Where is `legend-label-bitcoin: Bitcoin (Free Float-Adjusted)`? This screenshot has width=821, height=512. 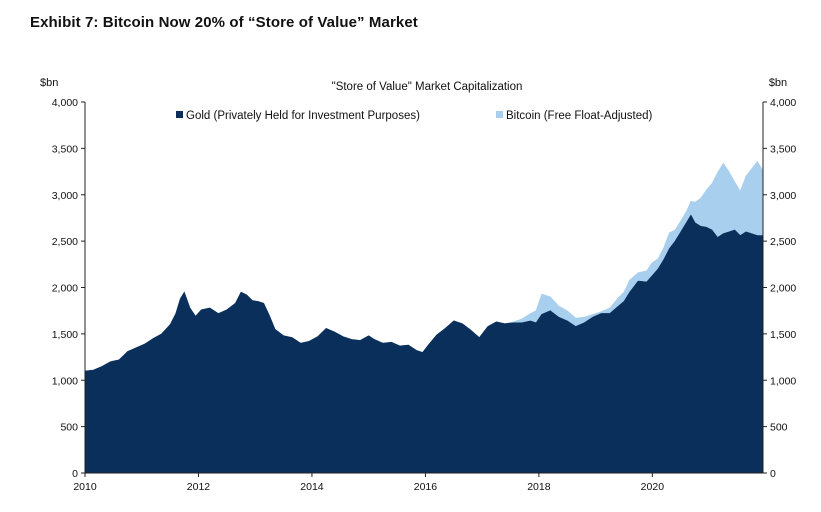
legend-label-bitcoin: Bitcoin (Free Float-Adjusted) is located at coordinates (579, 116).